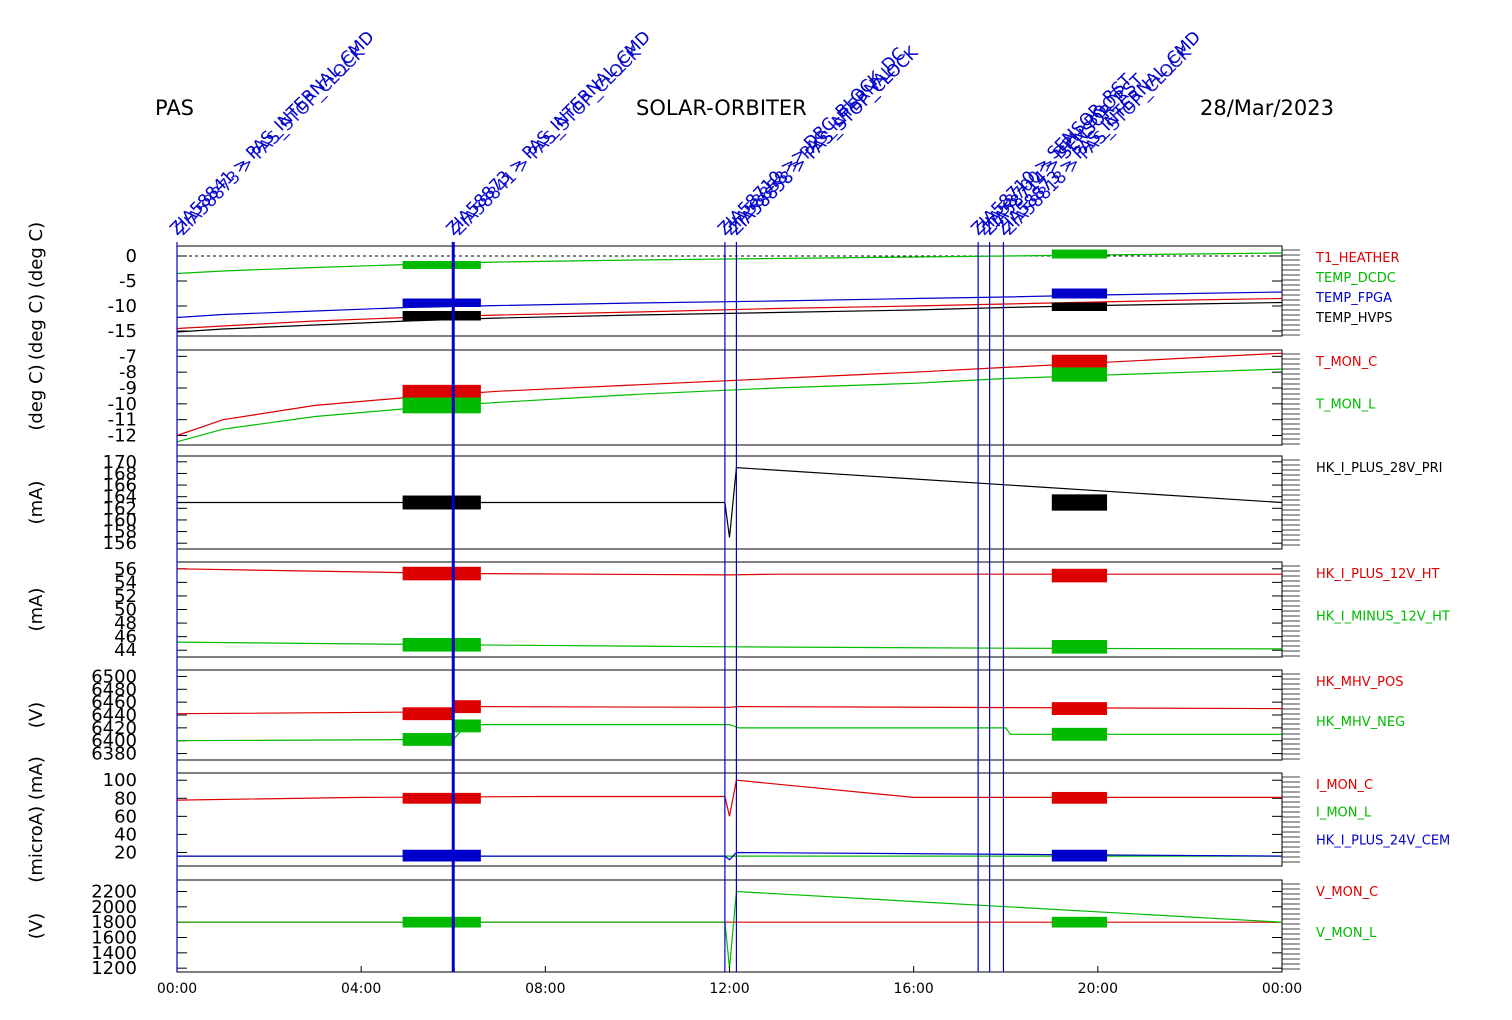 The height and width of the screenshot is (1020, 1512). I want to click on y-tick-label: -15, so click(122, 331).